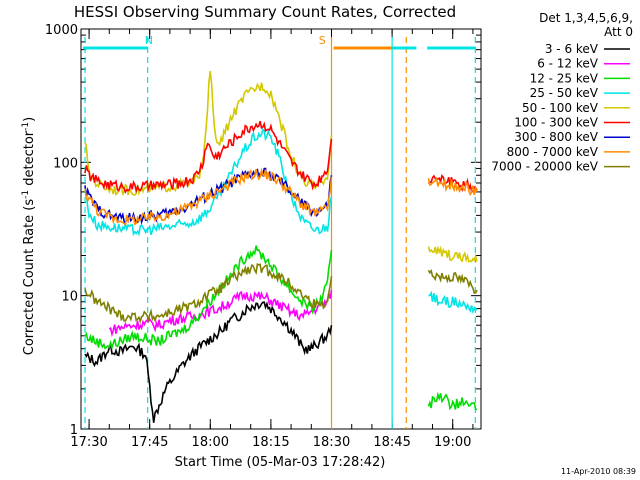 This screenshot has width=640, height=480. Describe the element at coordinates (568, 64) in the screenshot. I see `legend-entry-label: 6 - 12 keV` at that location.